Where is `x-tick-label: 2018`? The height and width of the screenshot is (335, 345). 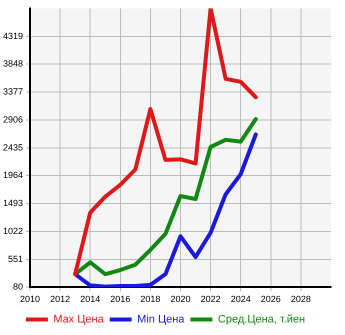 x-tick-label: 2018 is located at coordinates (150, 299).